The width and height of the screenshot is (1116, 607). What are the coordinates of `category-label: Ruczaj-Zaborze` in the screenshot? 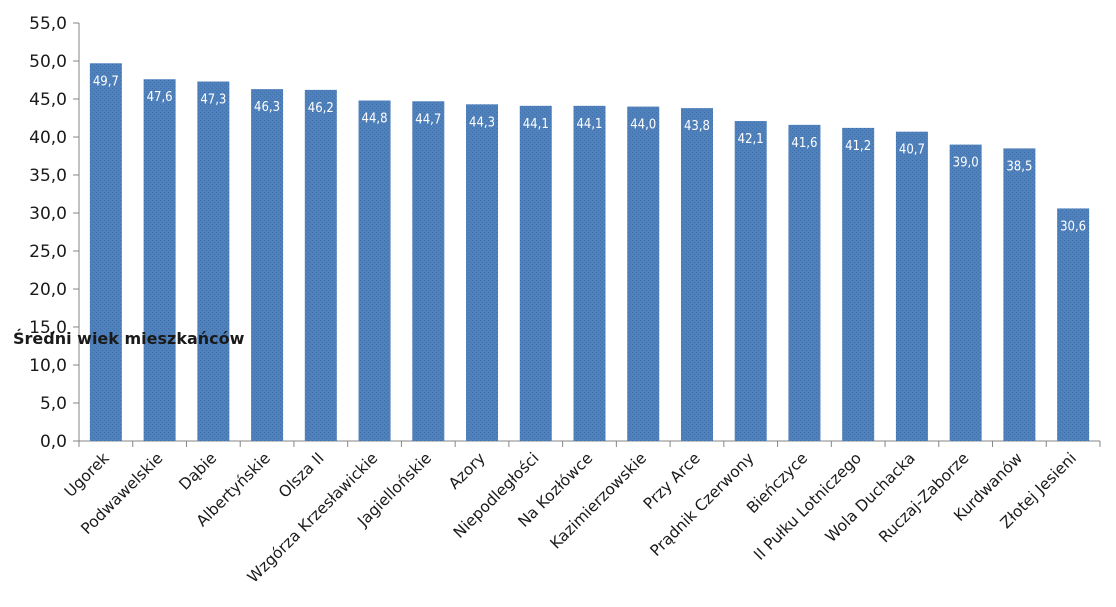 It's located at (923, 497).